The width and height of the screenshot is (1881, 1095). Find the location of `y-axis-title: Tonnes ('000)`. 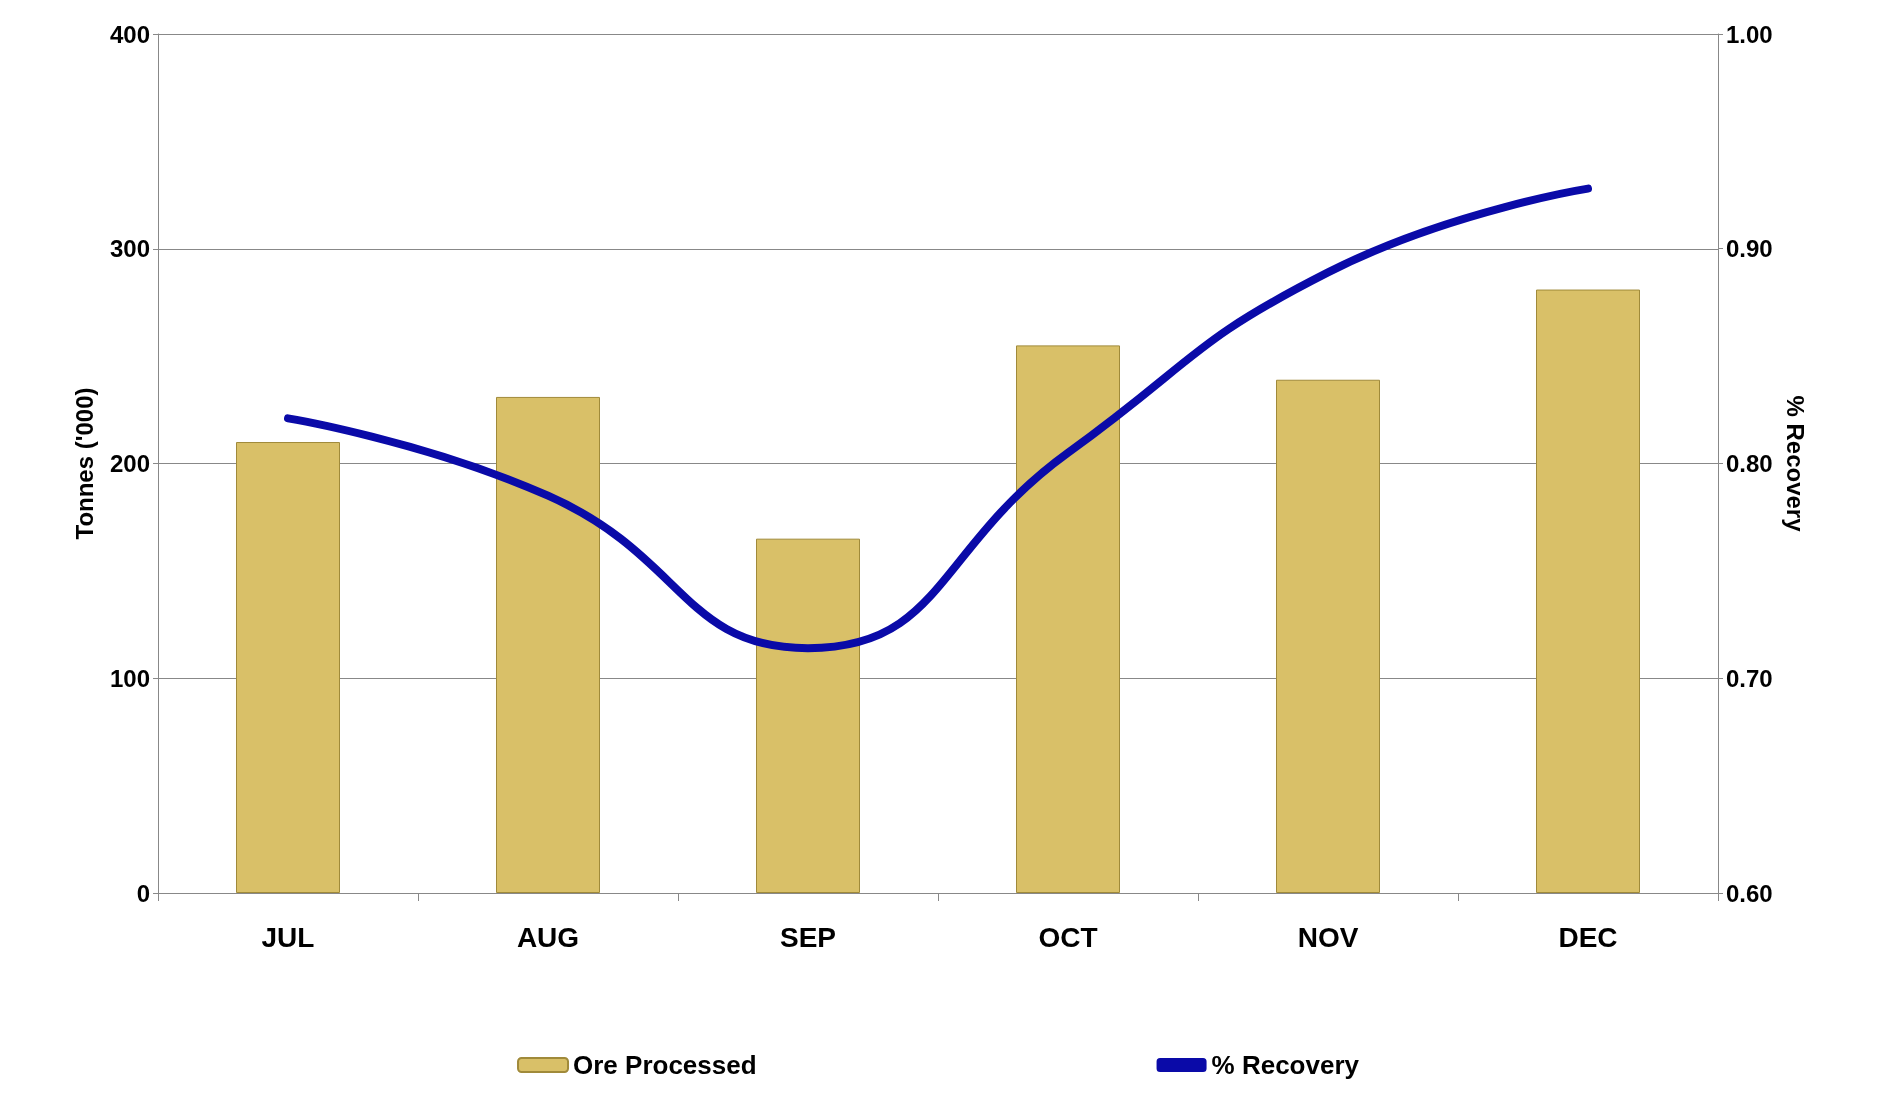

y-axis-title: Tonnes ('000) is located at coordinates (84, 463).